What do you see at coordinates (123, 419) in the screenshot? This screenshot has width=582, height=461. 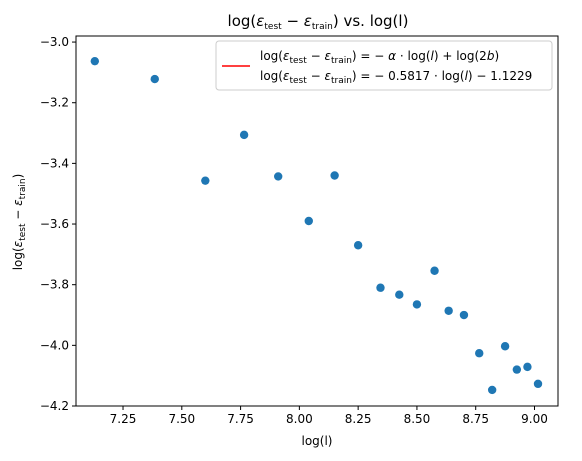 I see `x-tick-label: 7.25` at bounding box center [123, 419].